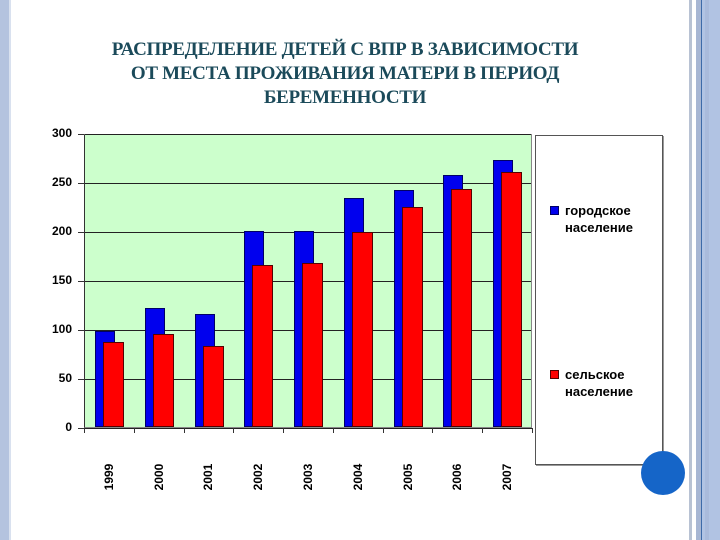 The width and height of the screenshot is (720, 540). What do you see at coordinates (308, 428) in the screenshot?
I see `x-axis-line` at bounding box center [308, 428].